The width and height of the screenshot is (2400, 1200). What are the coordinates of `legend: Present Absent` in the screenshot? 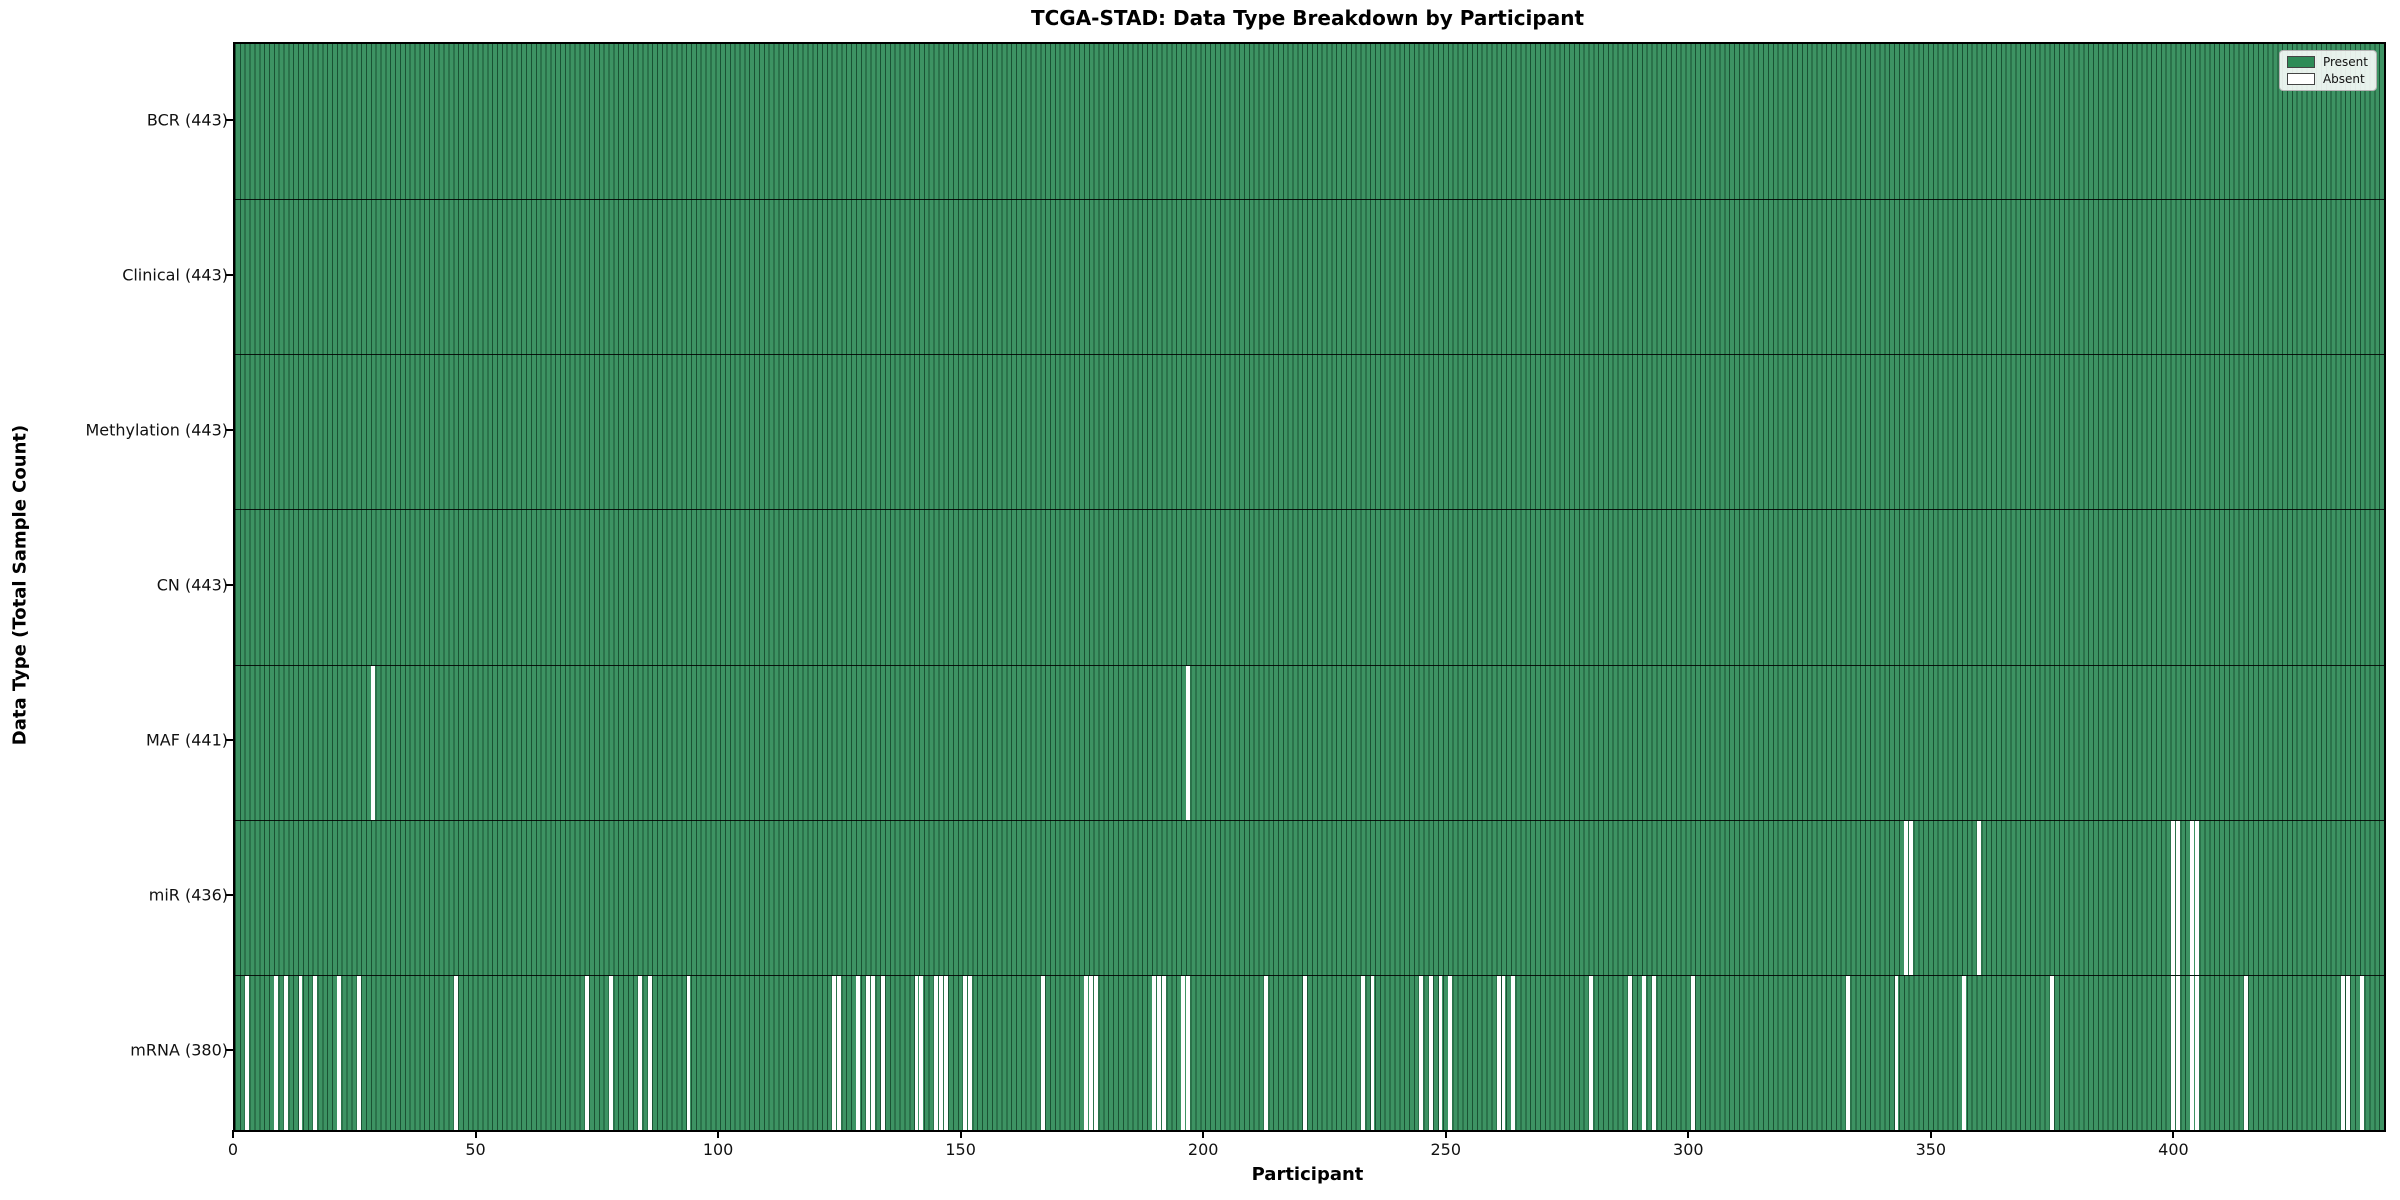 It's located at (2327, 70).